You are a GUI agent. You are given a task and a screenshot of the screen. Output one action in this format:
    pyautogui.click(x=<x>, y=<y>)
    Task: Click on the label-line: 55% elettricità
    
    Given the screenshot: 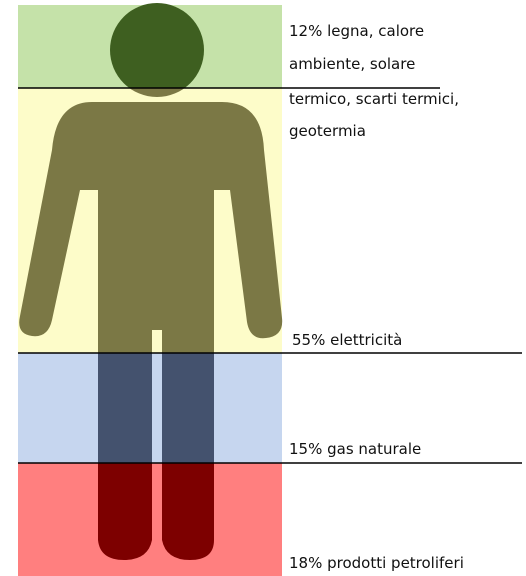 What is the action you would take?
    pyautogui.click(x=347, y=340)
    